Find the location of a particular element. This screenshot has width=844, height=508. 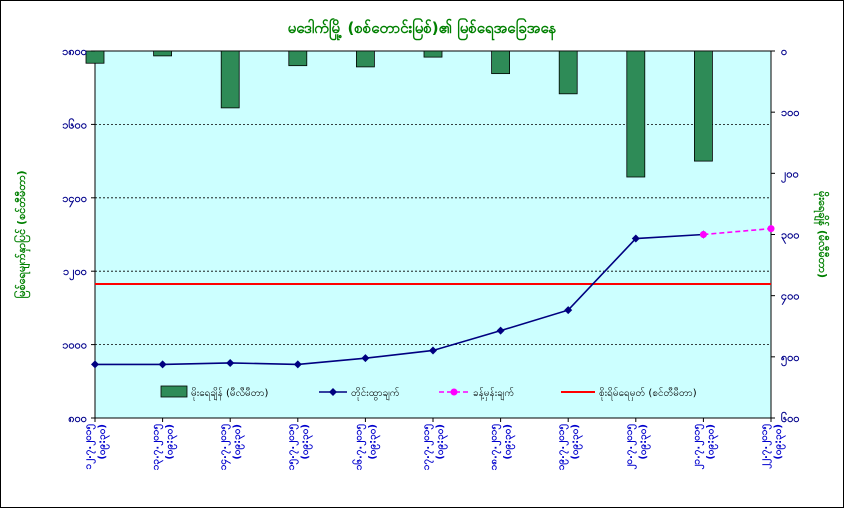

right-tick-label: ၆၀၀ is located at coordinates (790, 418).